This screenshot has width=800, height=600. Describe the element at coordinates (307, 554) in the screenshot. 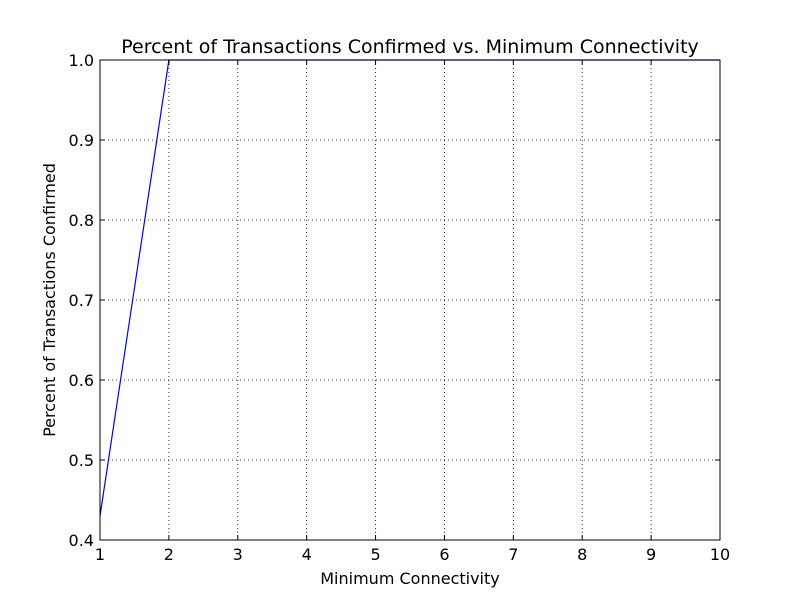

I see `x-tick-label: 4` at that location.